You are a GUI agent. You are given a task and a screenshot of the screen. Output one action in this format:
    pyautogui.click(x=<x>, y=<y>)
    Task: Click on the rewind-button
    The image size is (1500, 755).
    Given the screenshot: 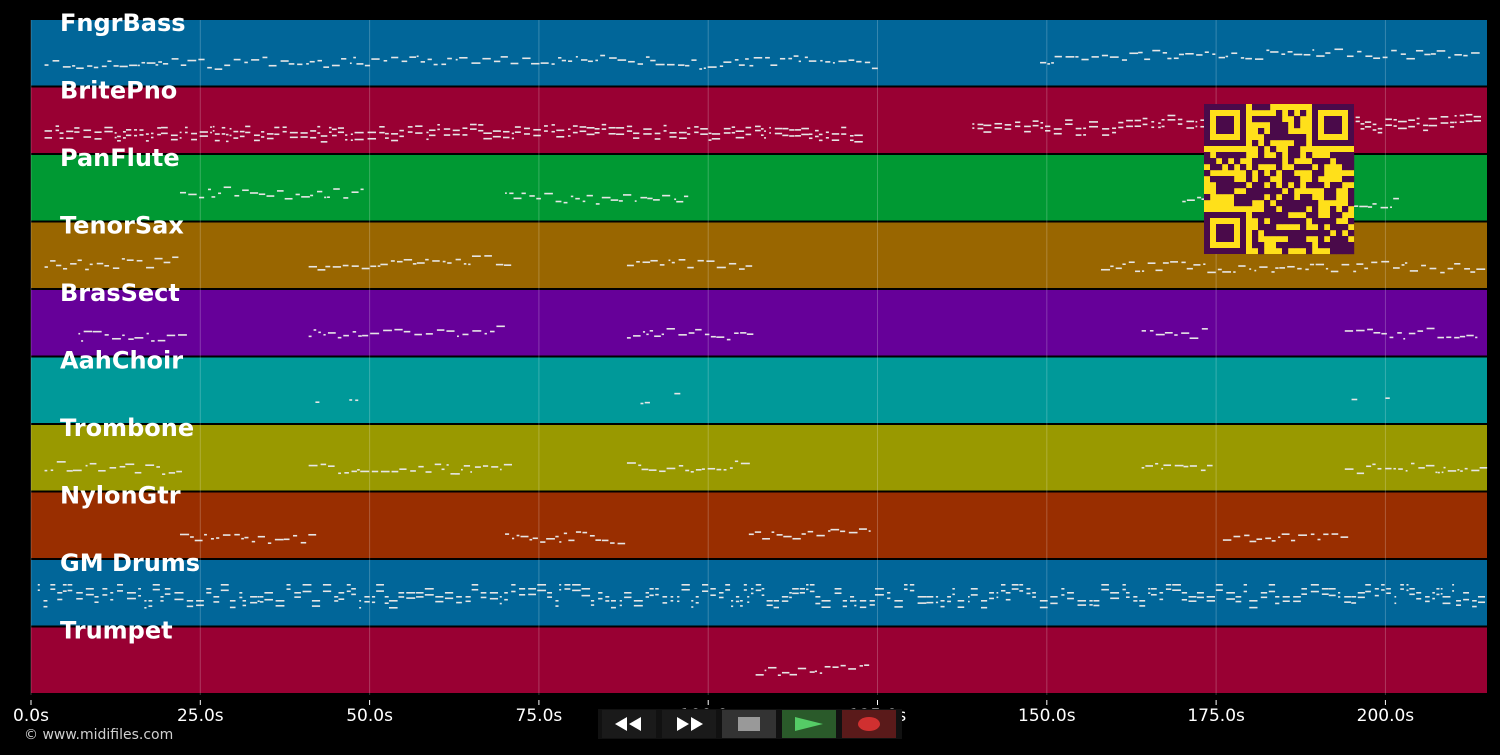 What is the action you would take?
    pyautogui.click(x=629, y=724)
    